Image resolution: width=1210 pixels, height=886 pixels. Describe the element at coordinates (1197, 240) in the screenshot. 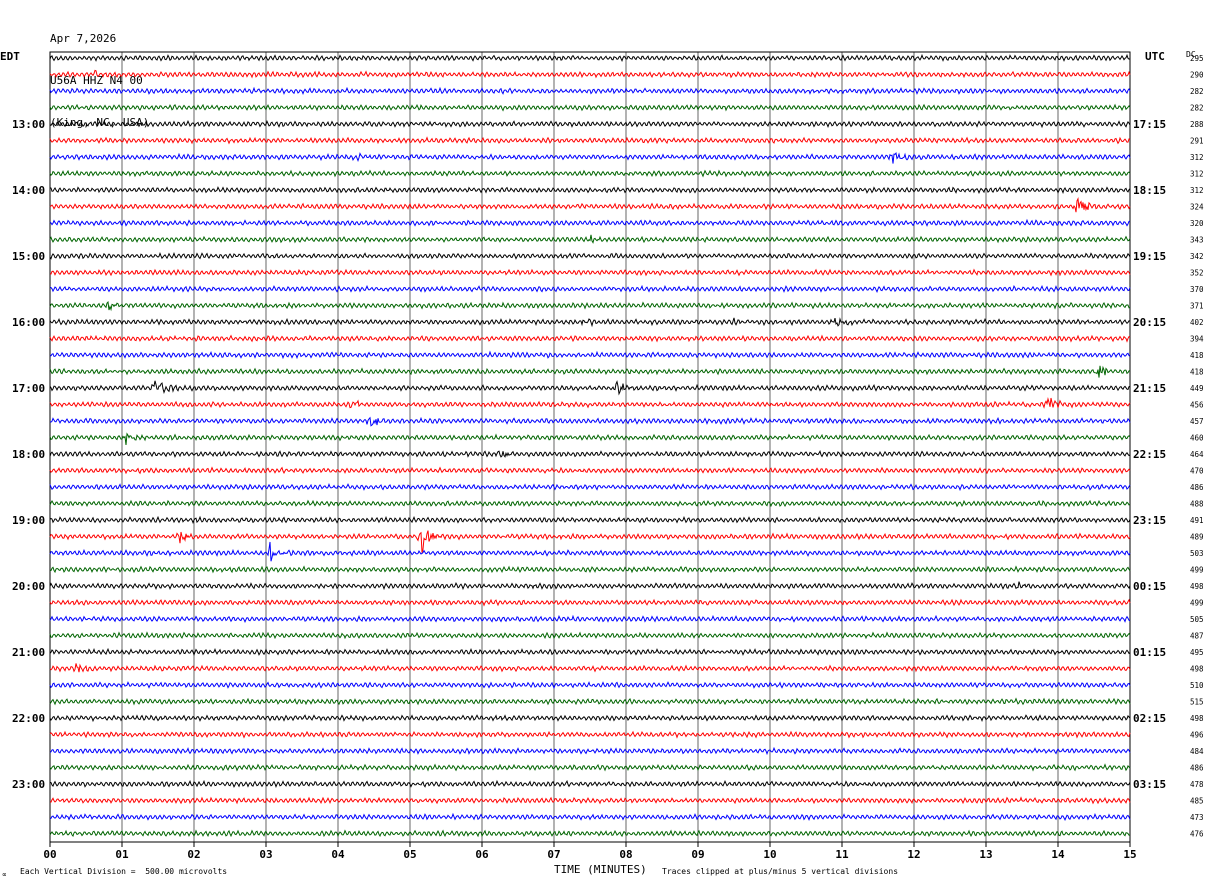

I see `dc-offset-label: 343` at that location.